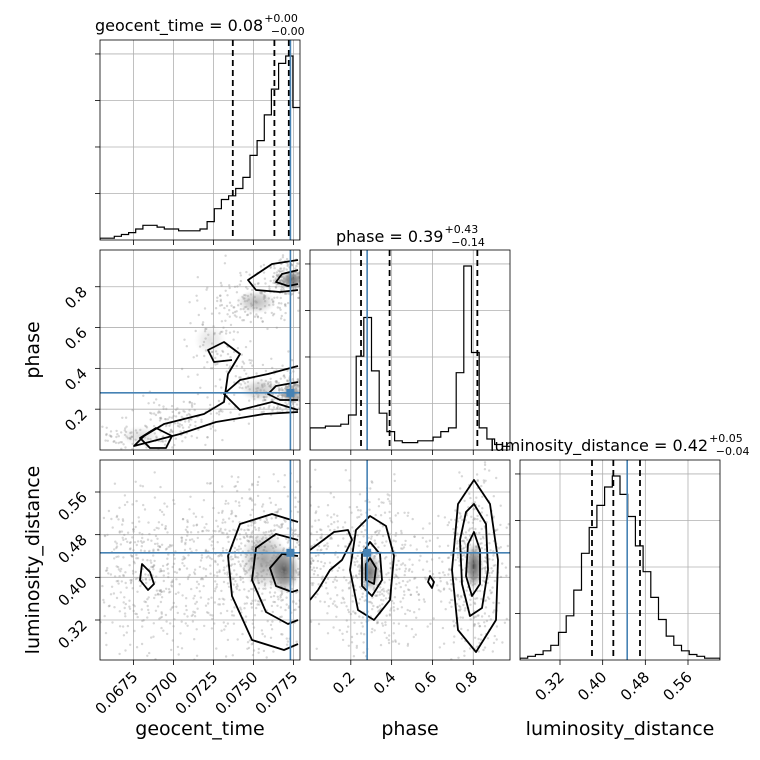 This screenshot has width=760, height=760. Describe the element at coordinates (72, 591) in the screenshot. I see `ytick-label-luminosity_distance: 0.40` at that location.